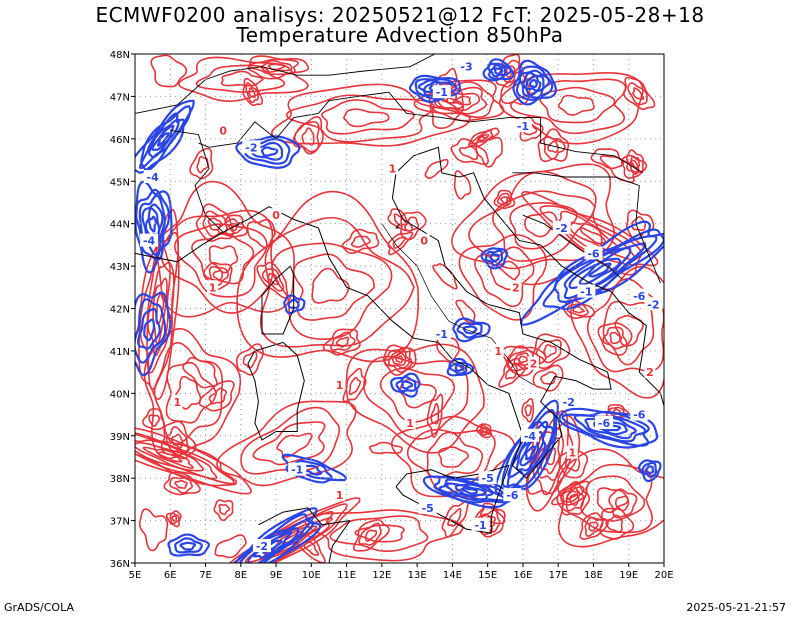 This screenshot has width=800, height=618. I want to click on contour-label: 0, so click(276, 215).